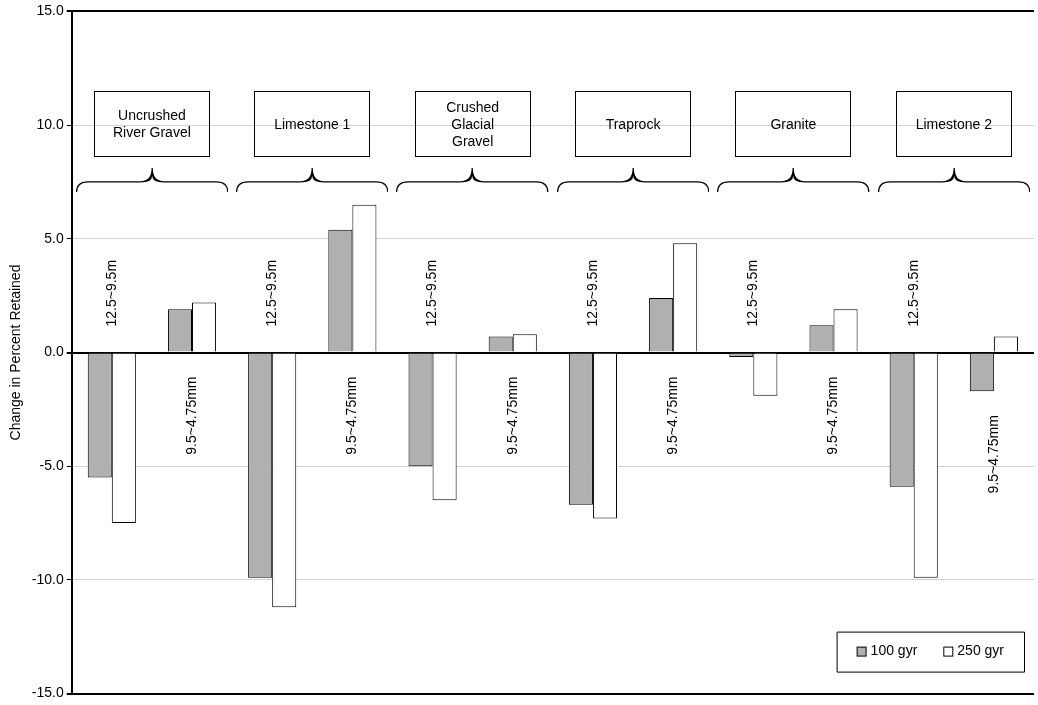  I want to click on y-tick-label: 5.0, so click(54, 237).